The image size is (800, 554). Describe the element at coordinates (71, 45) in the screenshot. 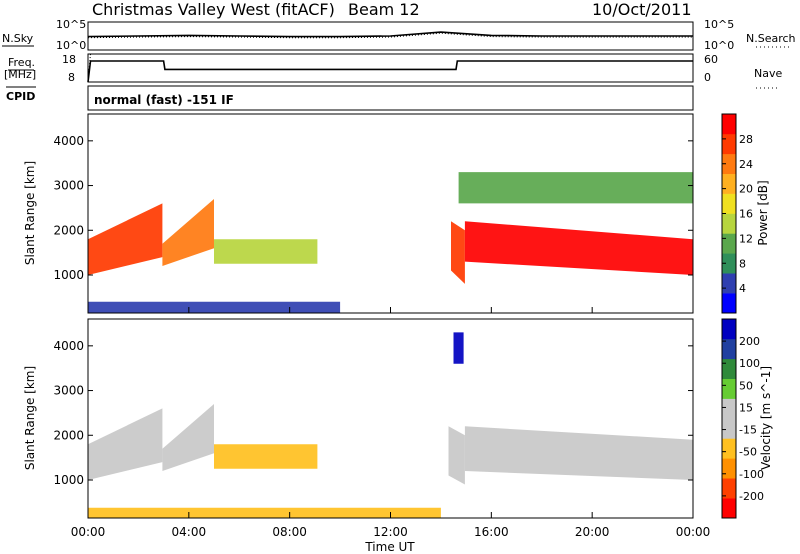

I see `noise-left-tick-bottom: 10^0` at that location.